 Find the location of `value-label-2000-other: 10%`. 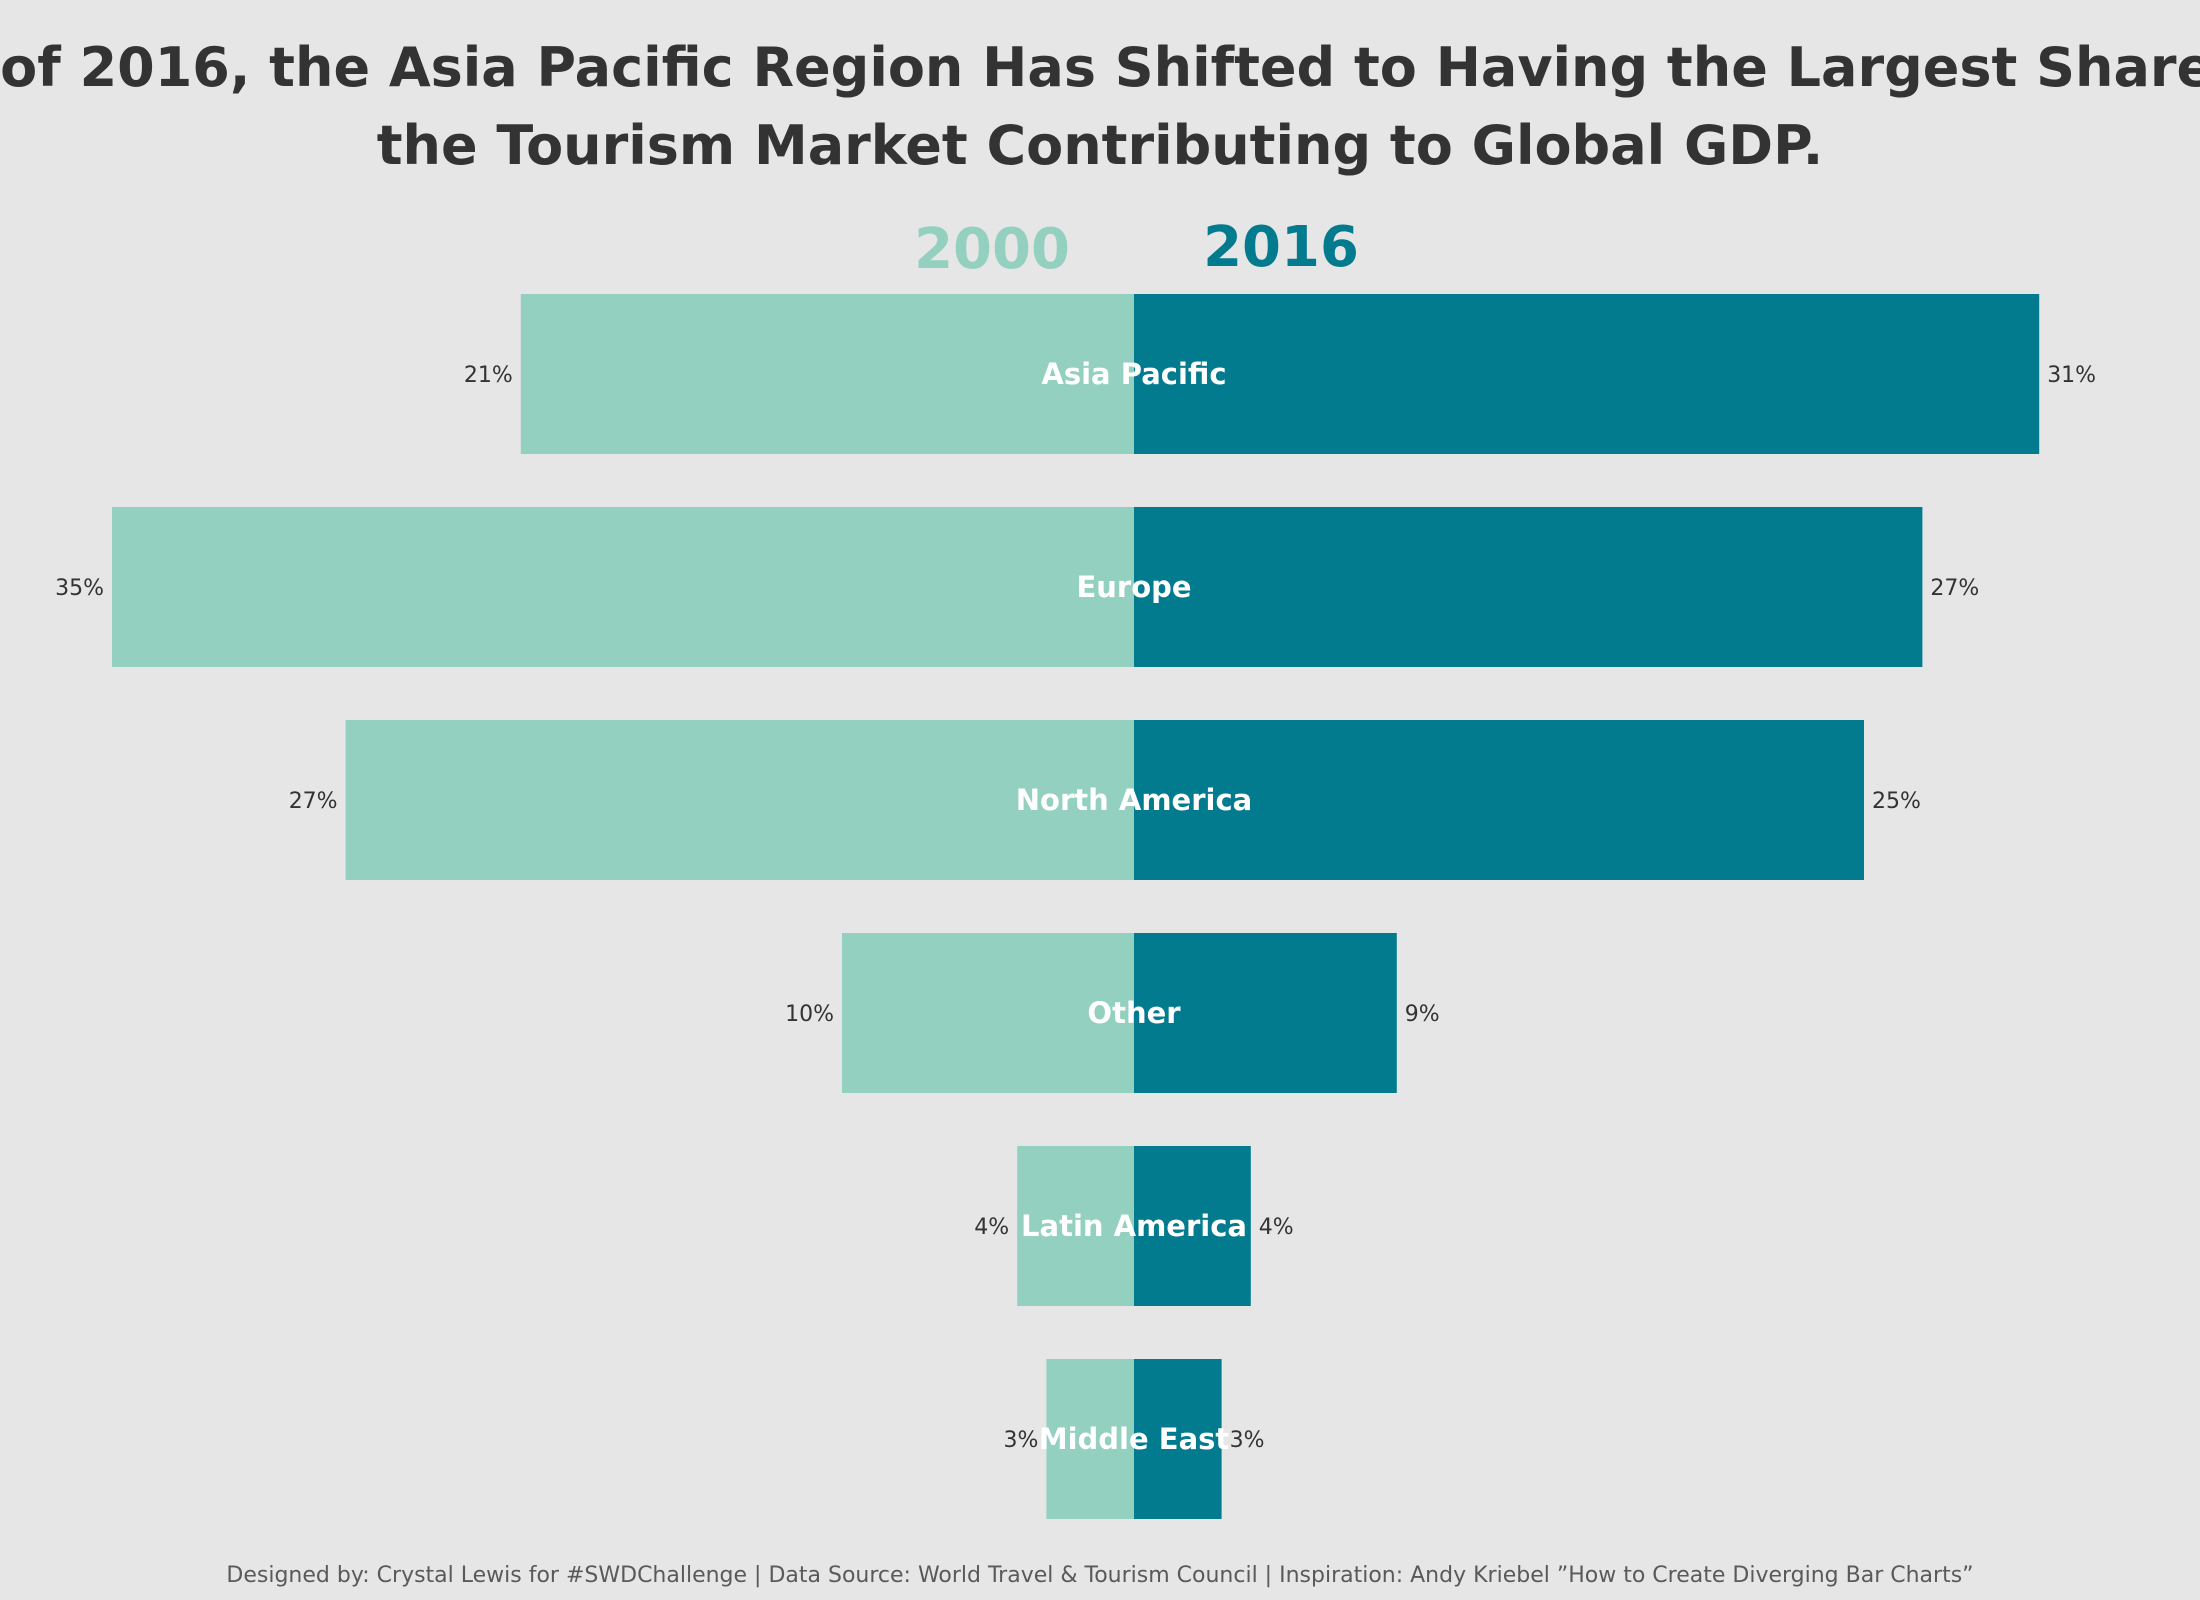

value-label-2000-other: 10% is located at coordinates (809, 1014).